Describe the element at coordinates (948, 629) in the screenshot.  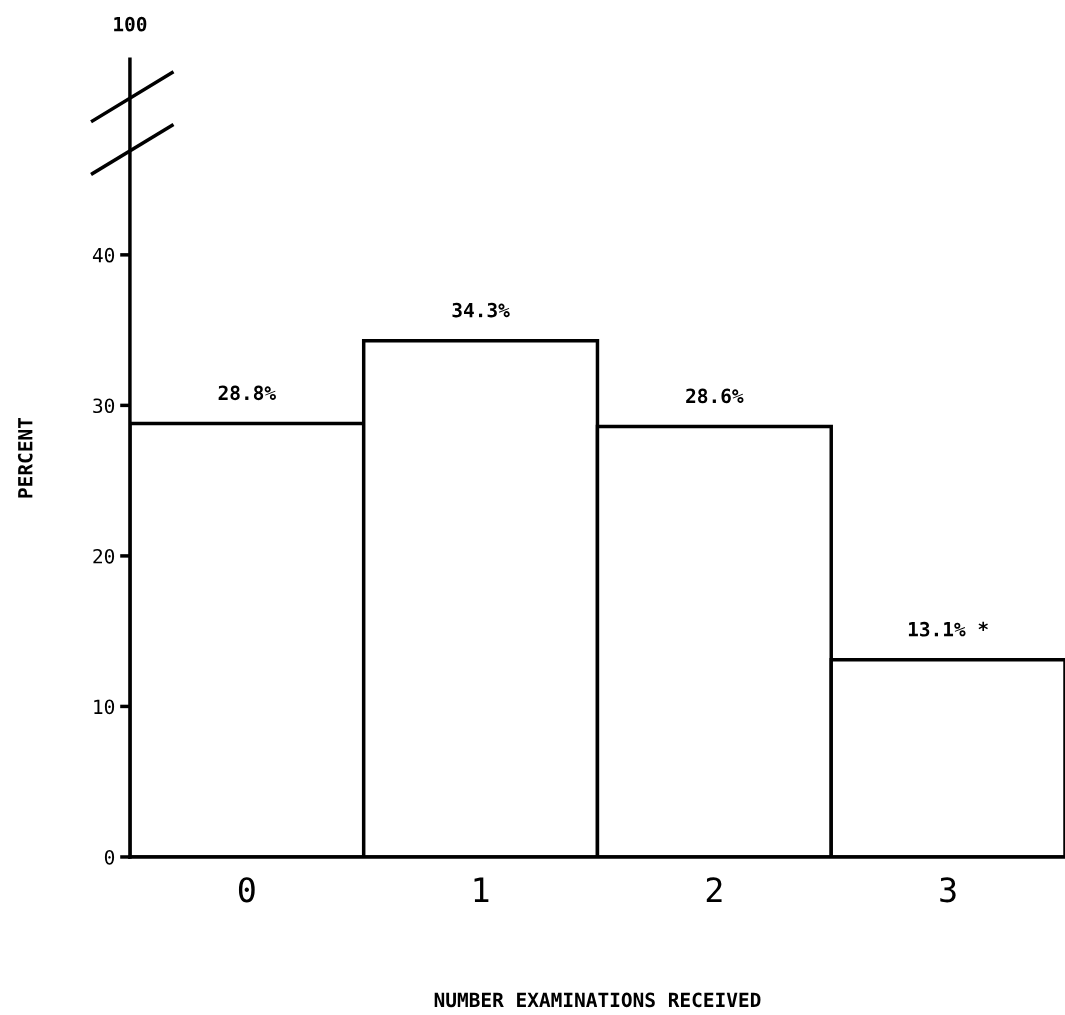
I see `data-label: 13.1% *` at that location.